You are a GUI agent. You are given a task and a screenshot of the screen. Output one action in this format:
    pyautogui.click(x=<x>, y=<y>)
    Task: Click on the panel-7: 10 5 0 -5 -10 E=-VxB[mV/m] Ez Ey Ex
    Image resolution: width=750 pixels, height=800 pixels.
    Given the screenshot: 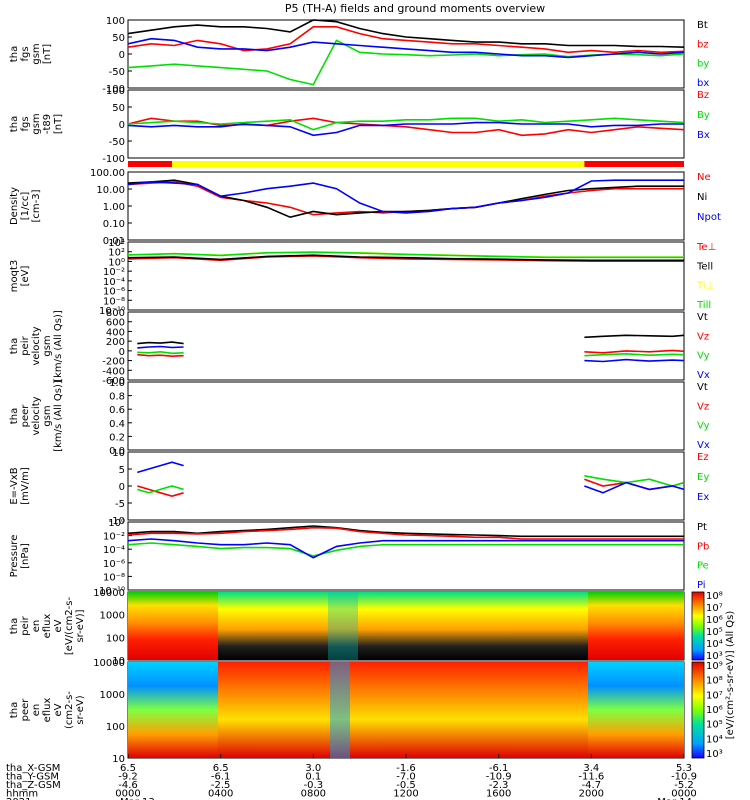 What is the action you would take?
    pyautogui.click(x=359, y=487)
    